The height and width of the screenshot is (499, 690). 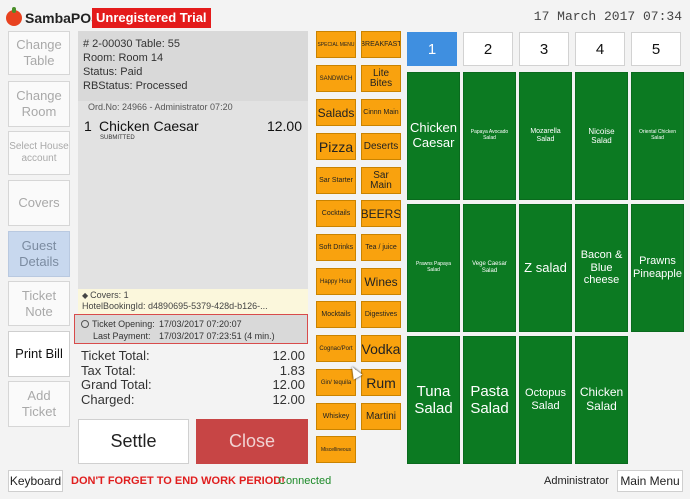 I want to click on category-cinnn-main: Cinnn Main, so click(x=381, y=112).